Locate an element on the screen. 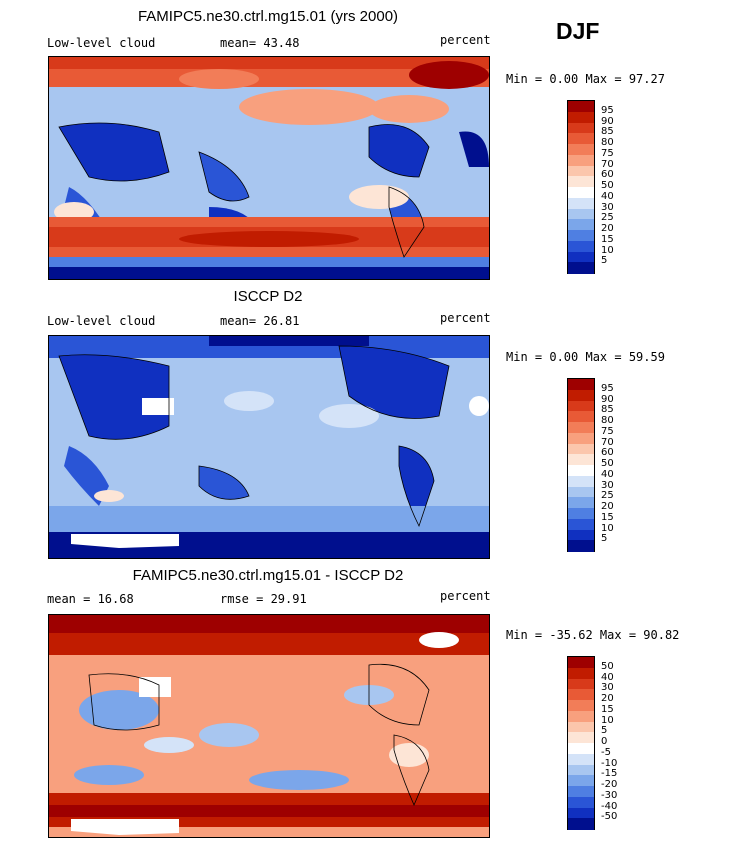  colorbar-tick-label: -50 is located at coordinates (609, 817).